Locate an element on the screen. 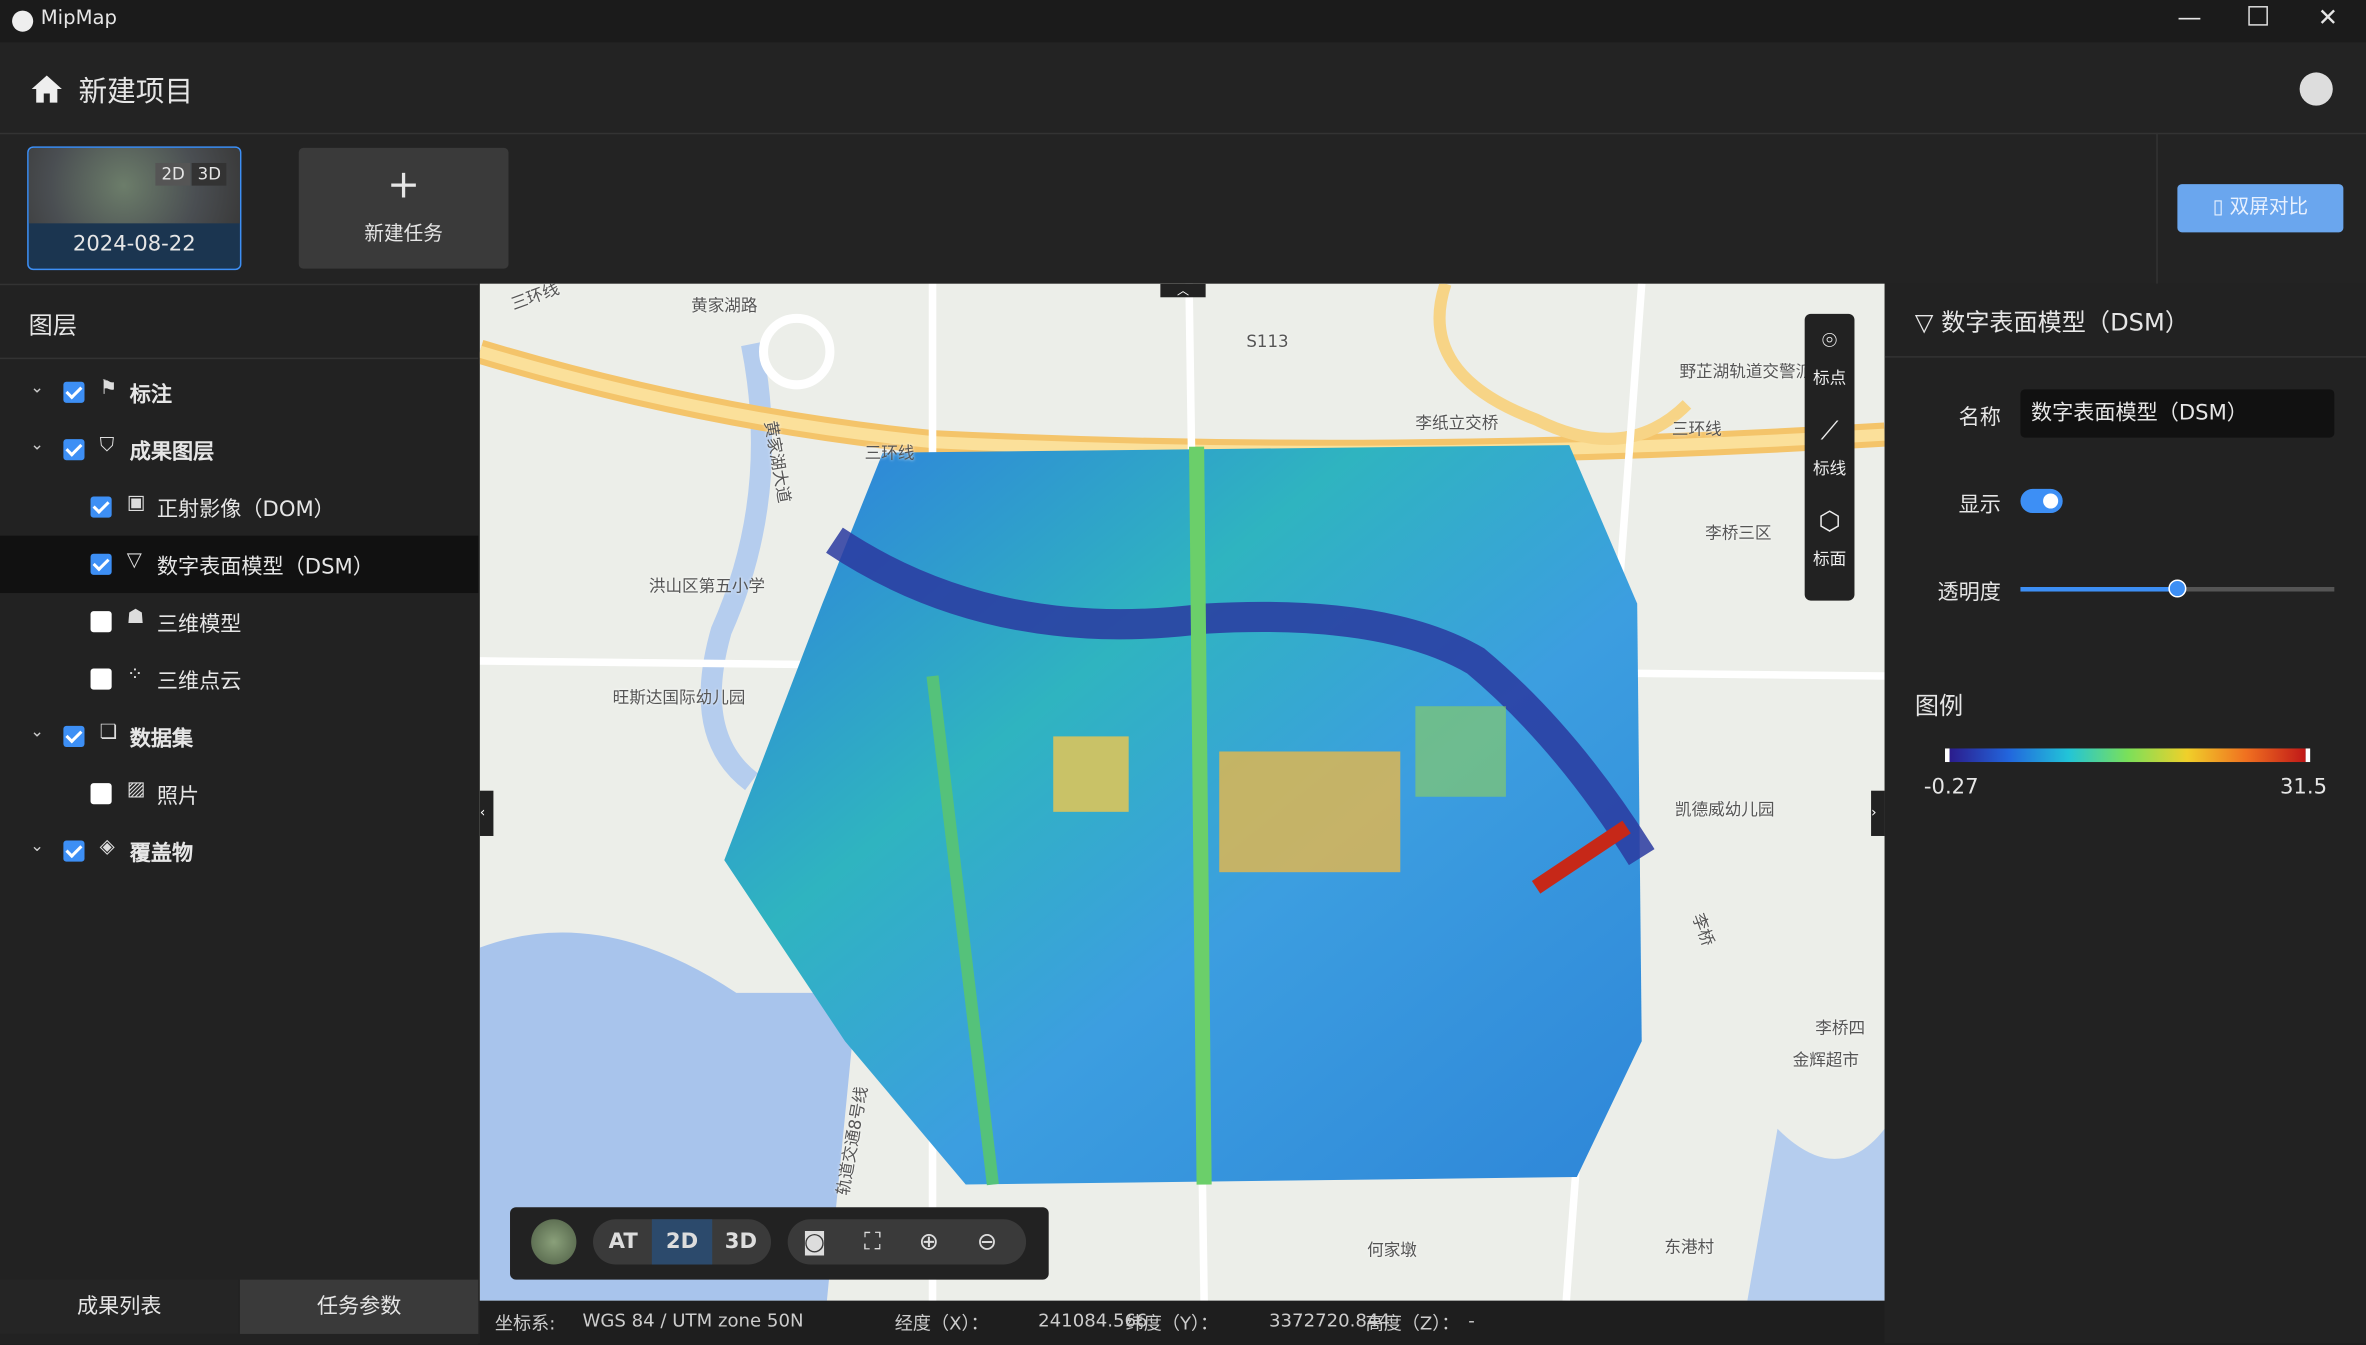 The width and height of the screenshot is (2366, 1345). tab-label: 任务参数 is located at coordinates (359, 1306).